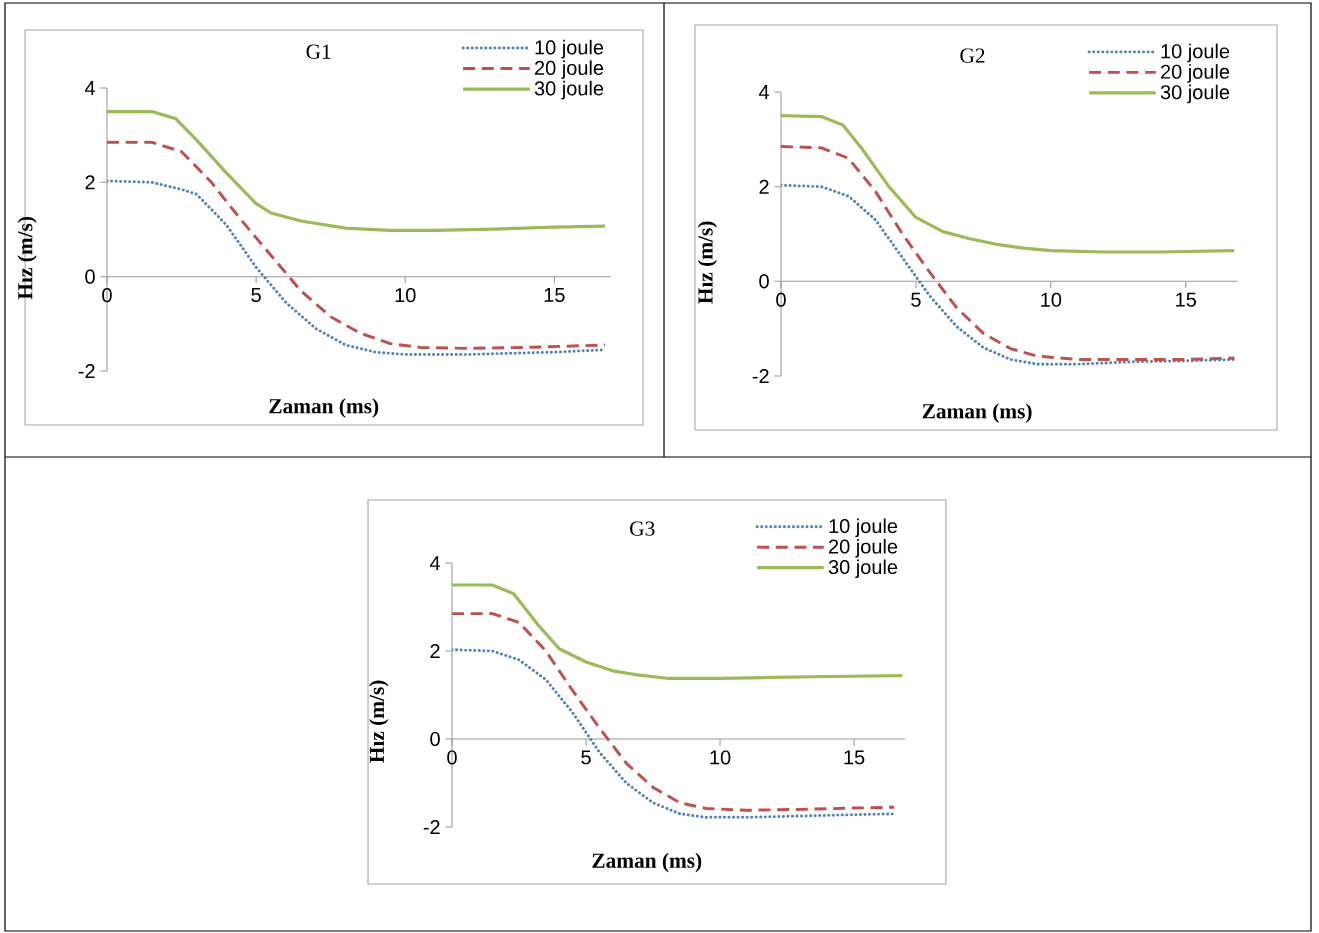 Image resolution: width=1319 pixels, height=933 pixels. I want to click on chart-title: G1, so click(318, 51).